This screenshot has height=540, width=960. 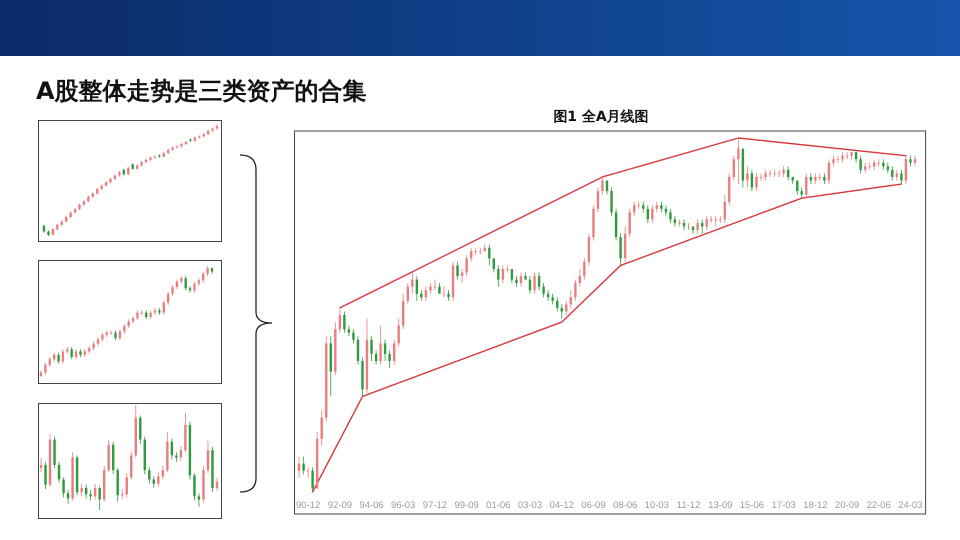 What do you see at coordinates (593, 505) in the screenshot?
I see `x-tick-label: 06-09` at bounding box center [593, 505].